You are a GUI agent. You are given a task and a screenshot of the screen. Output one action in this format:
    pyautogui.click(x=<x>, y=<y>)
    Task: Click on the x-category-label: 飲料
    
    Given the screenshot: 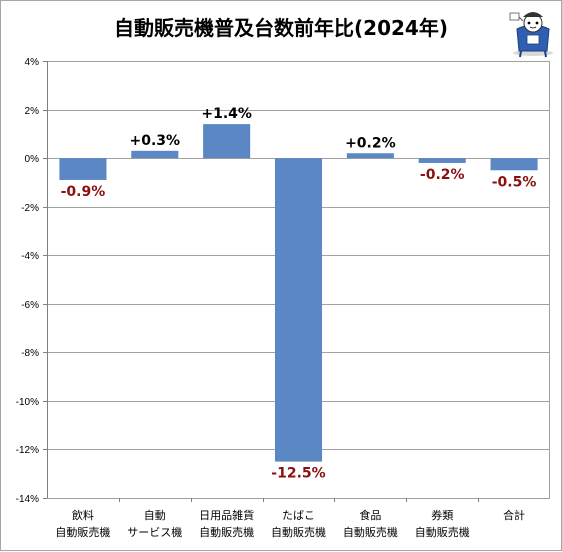 What is the action you would take?
    pyautogui.click(x=83, y=515)
    